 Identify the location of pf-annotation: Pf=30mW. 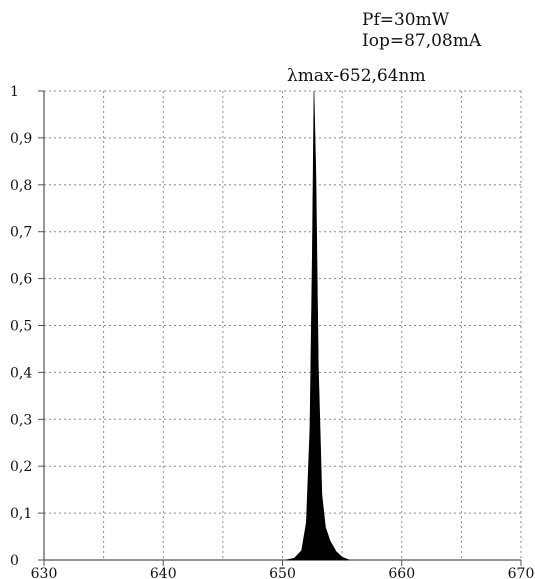
(406, 20).